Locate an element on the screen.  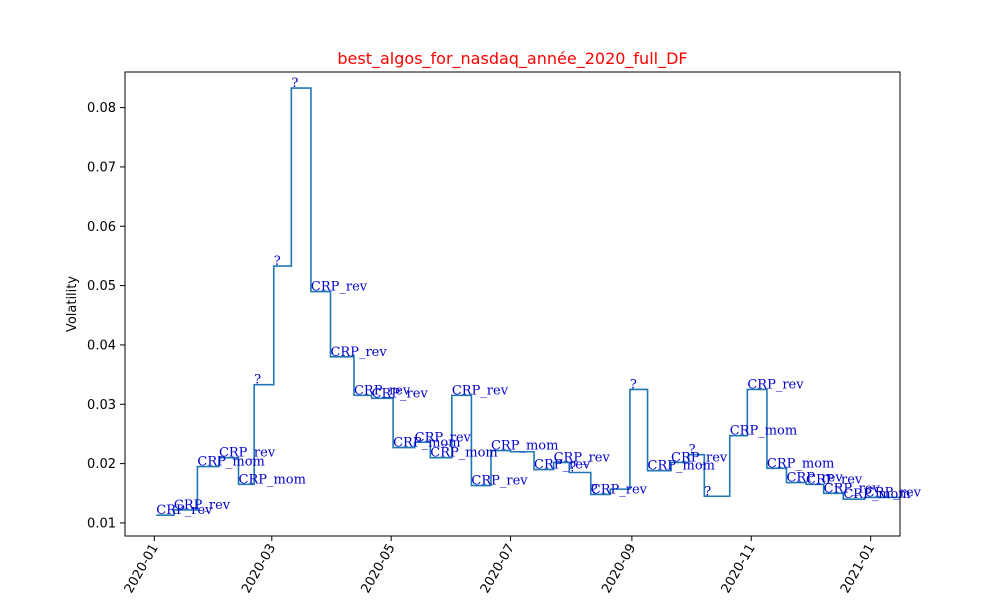
y-tick-label: 0.07 is located at coordinates (101, 167).